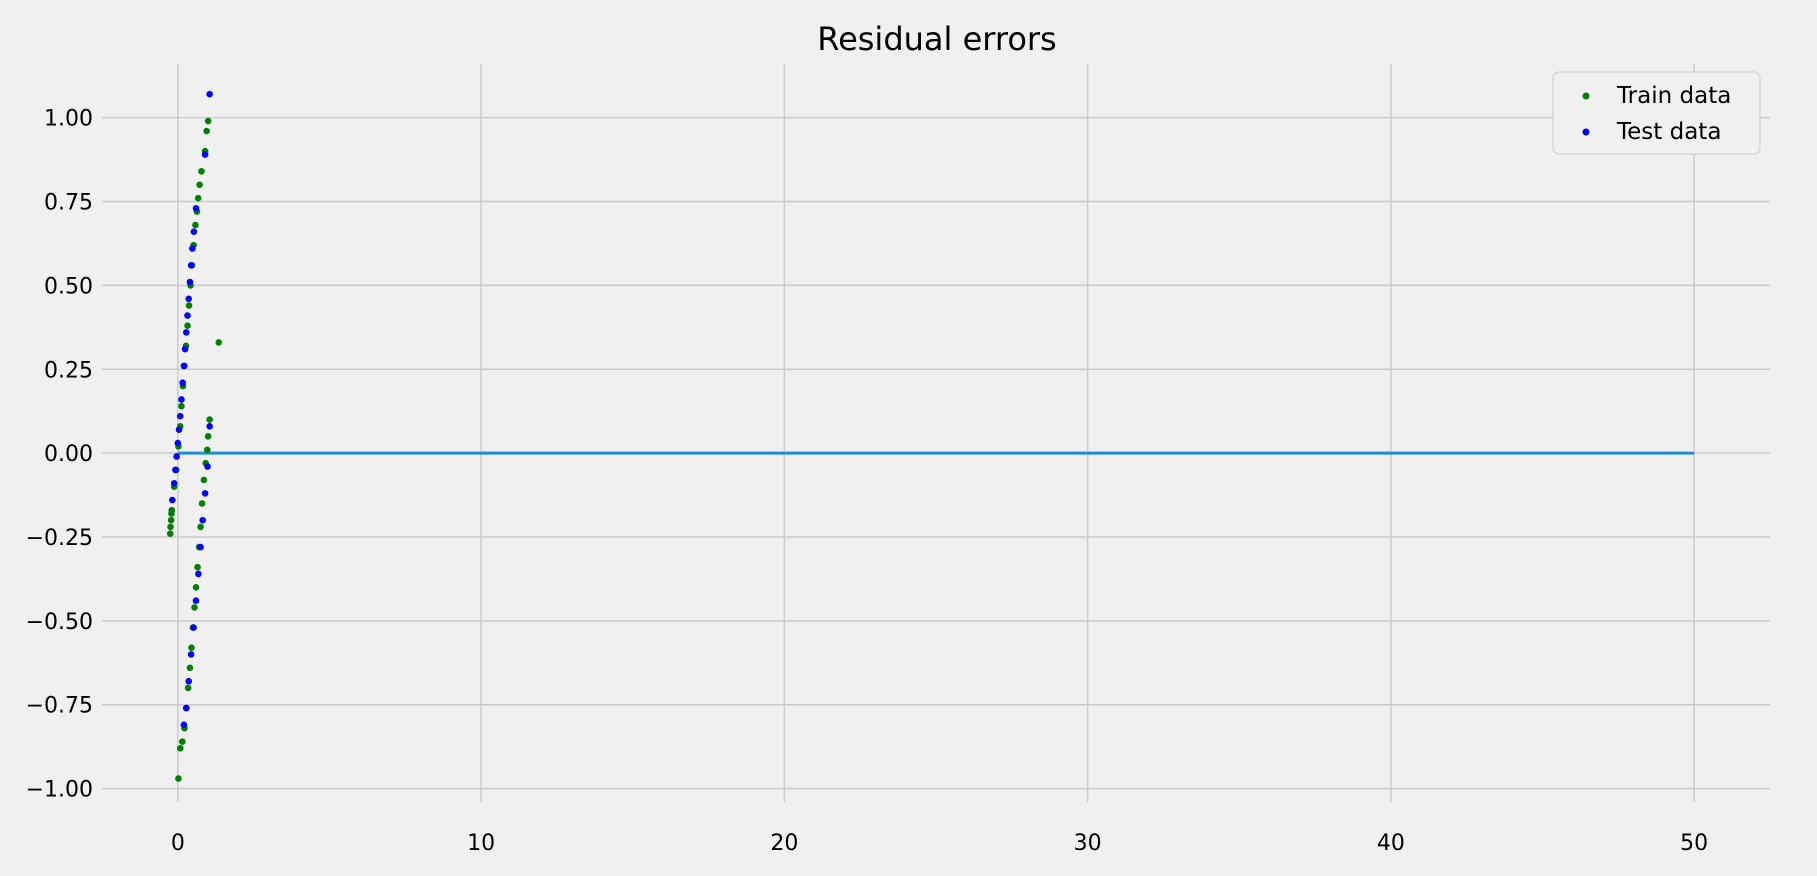 The height and width of the screenshot is (876, 1817). Describe the element at coordinates (1673, 96) in the screenshot. I see `legend-label-train: Train data` at that location.